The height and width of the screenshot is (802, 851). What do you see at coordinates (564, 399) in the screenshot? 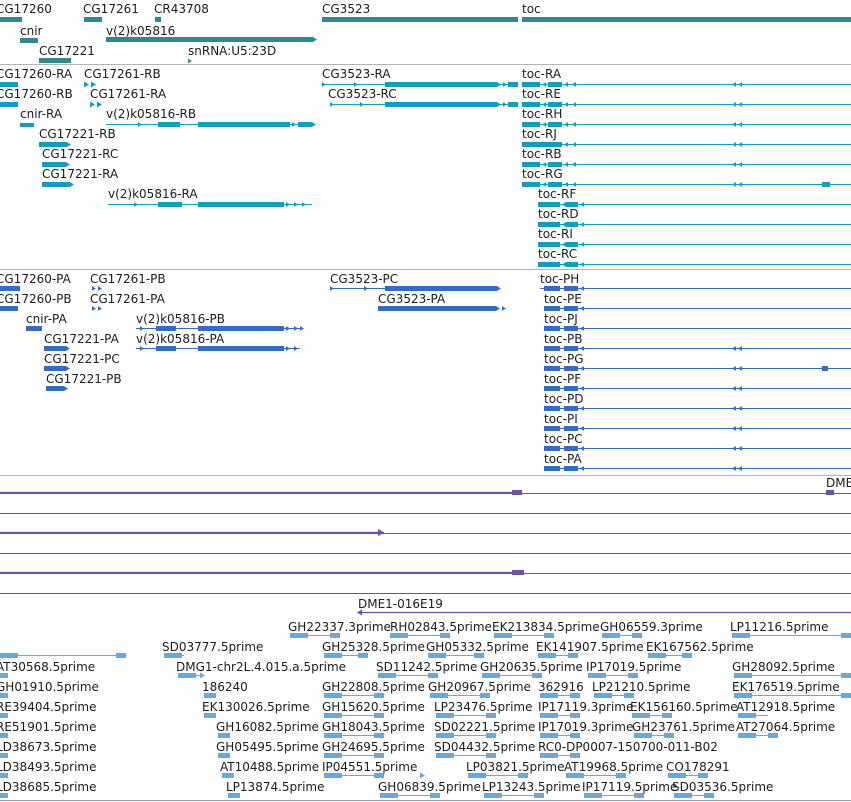
I see `feature-label-toc-pd: toc-PD` at bounding box center [564, 399].